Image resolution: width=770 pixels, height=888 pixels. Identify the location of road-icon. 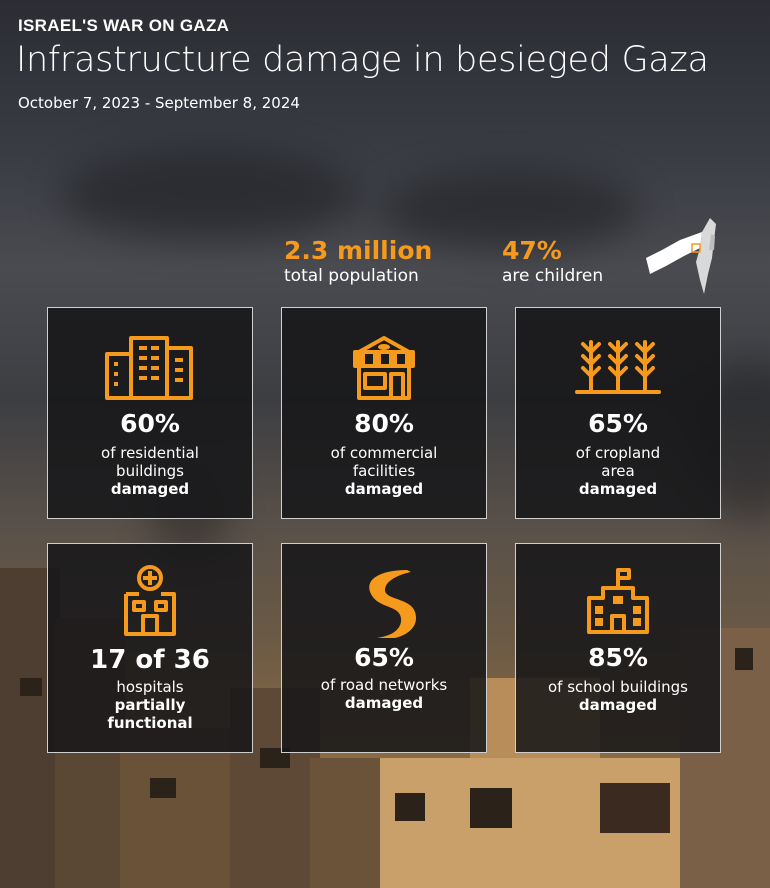
(393, 604).